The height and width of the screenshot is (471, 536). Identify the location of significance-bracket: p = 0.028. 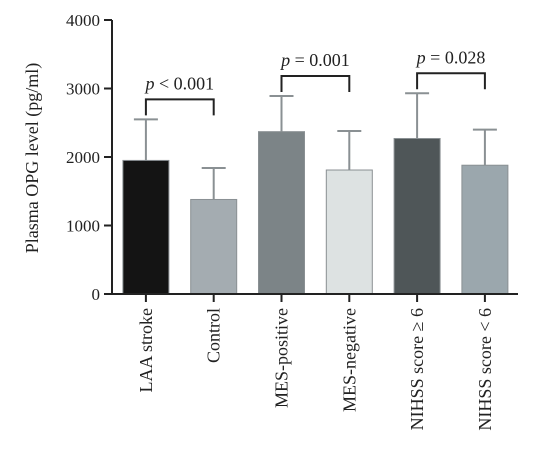
(450, 68).